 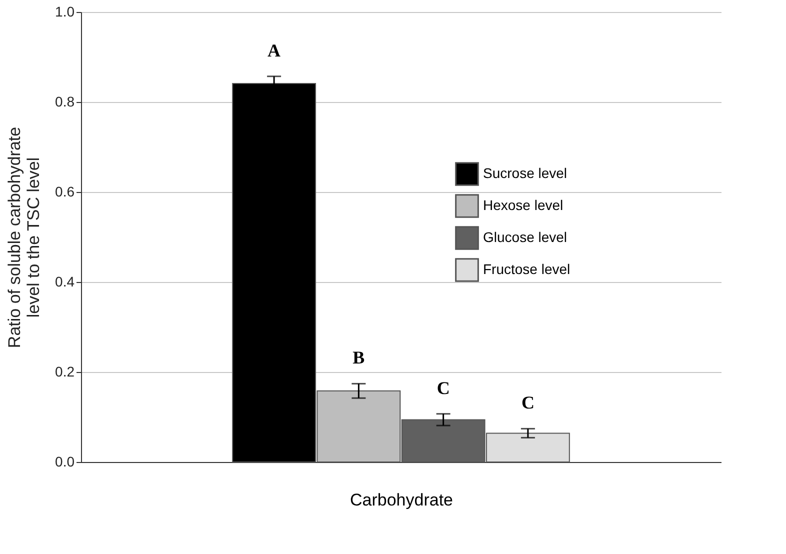 I want to click on annotation: A, so click(x=274, y=50).